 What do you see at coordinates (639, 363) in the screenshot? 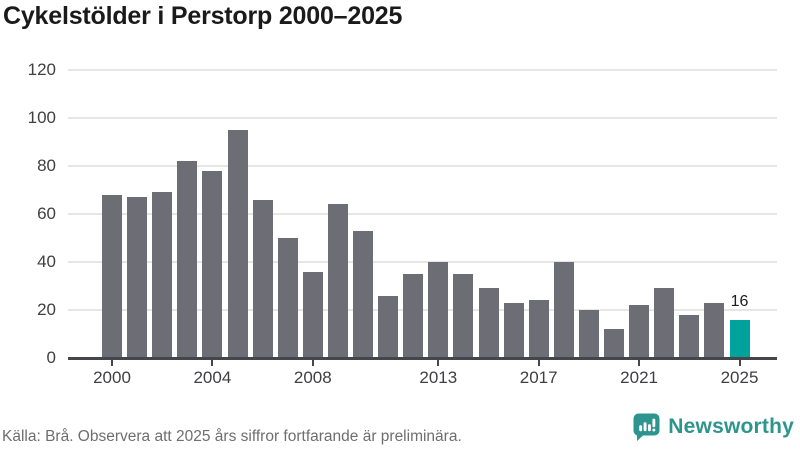
I see `x-tick-2021` at bounding box center [639, 363].